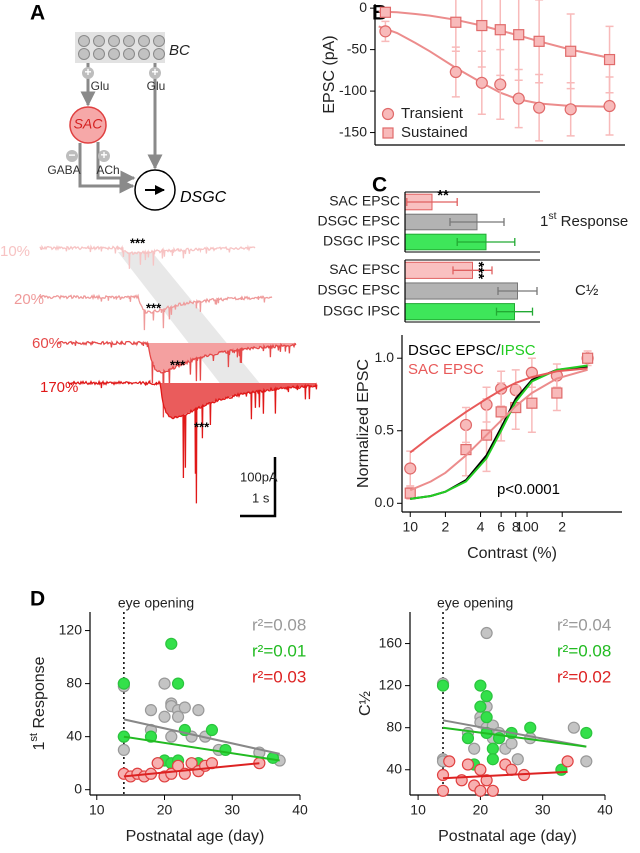 The image size is (640, 853). What do you see at coordinates (195, 836) in the screenshot?
I see `x-axis-label: Postnatal age (day)` at bounding box center [195, 836].